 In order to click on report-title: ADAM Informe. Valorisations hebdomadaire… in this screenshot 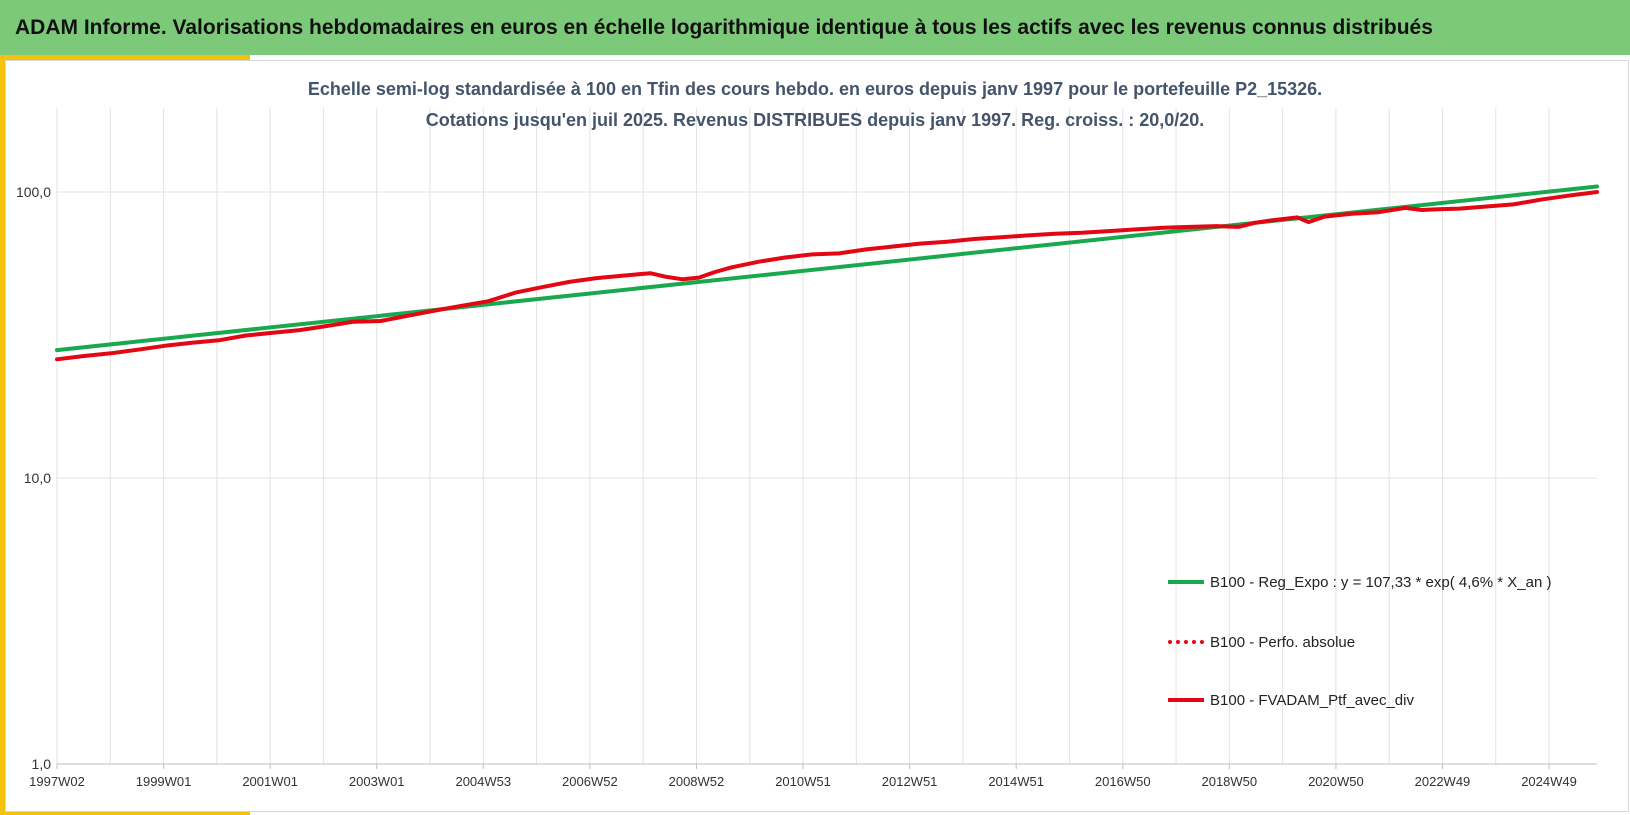, I will do `click(724, 27)`.